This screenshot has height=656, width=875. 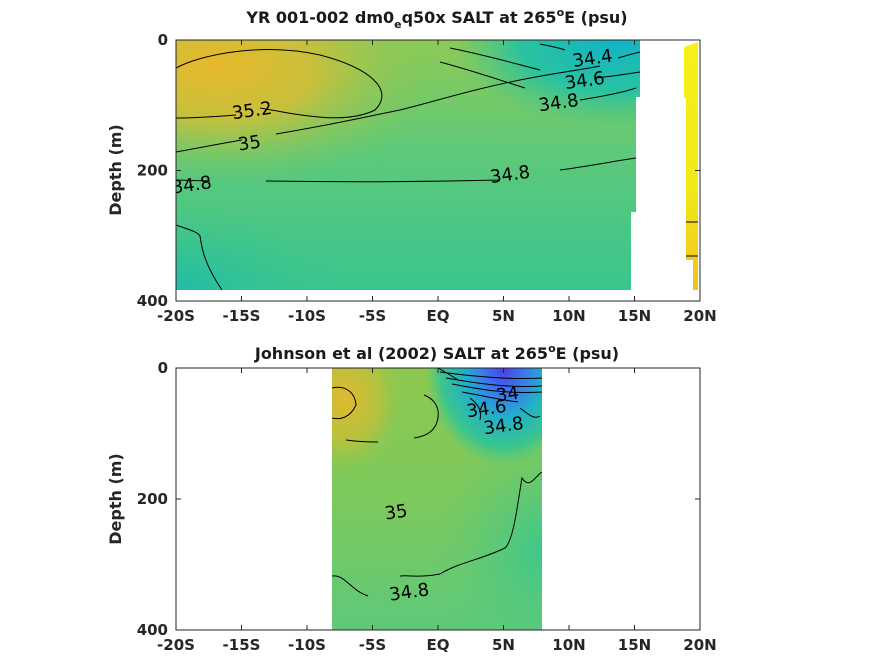 I want to click on panel-obs-ylabel: Depth (m), so click(x=115, y=499).